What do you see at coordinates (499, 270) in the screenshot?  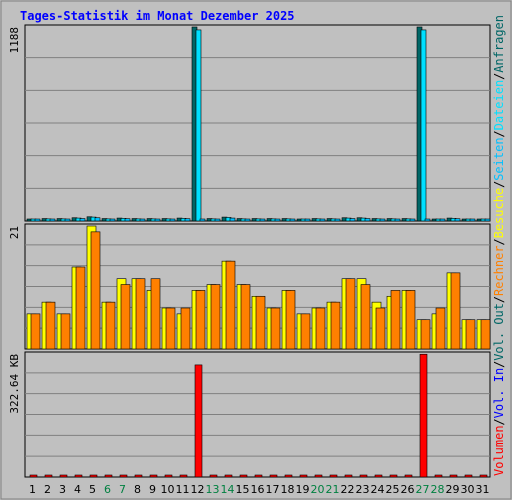 I see `legend-item: Rechner` at bounding box center [499, 270].